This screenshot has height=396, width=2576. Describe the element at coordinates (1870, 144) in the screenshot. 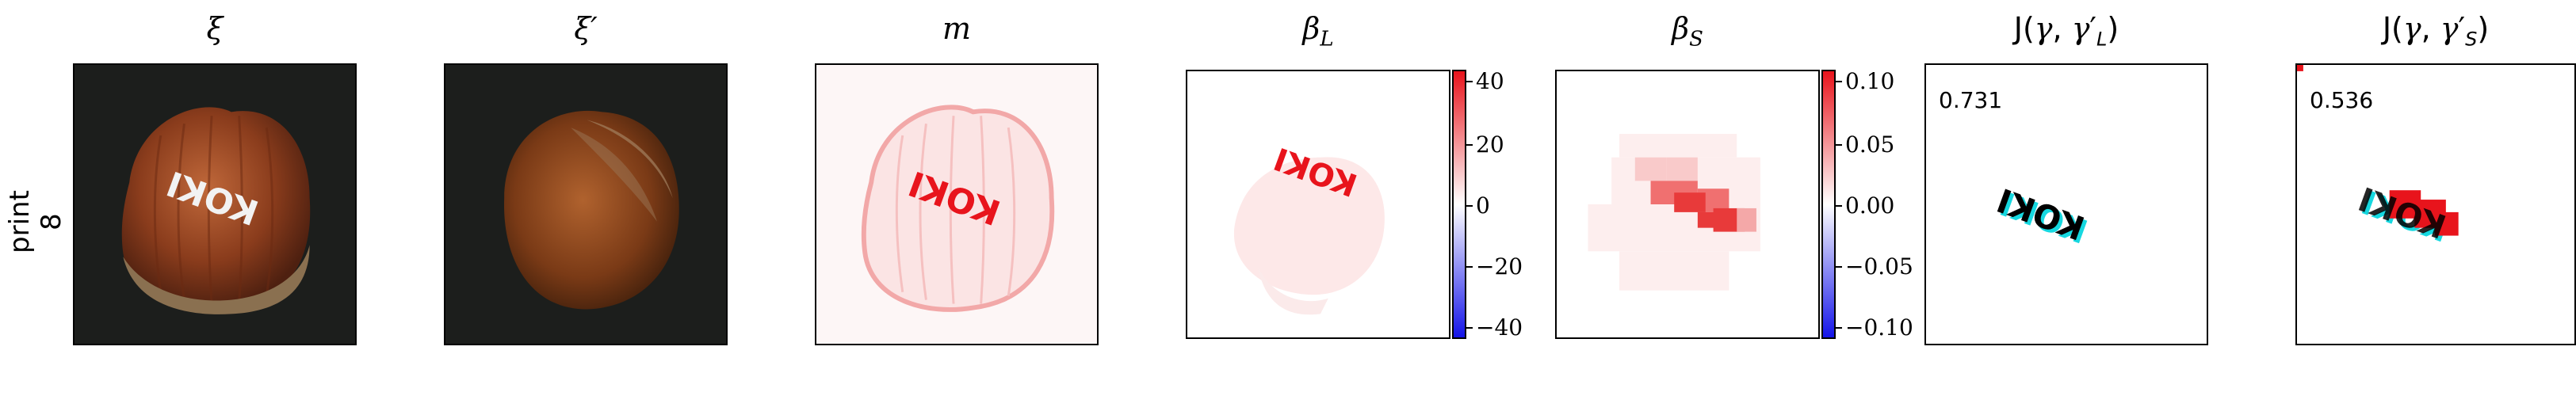

I see `colorbar-beta-s-tick-005: 0.05` at that location.